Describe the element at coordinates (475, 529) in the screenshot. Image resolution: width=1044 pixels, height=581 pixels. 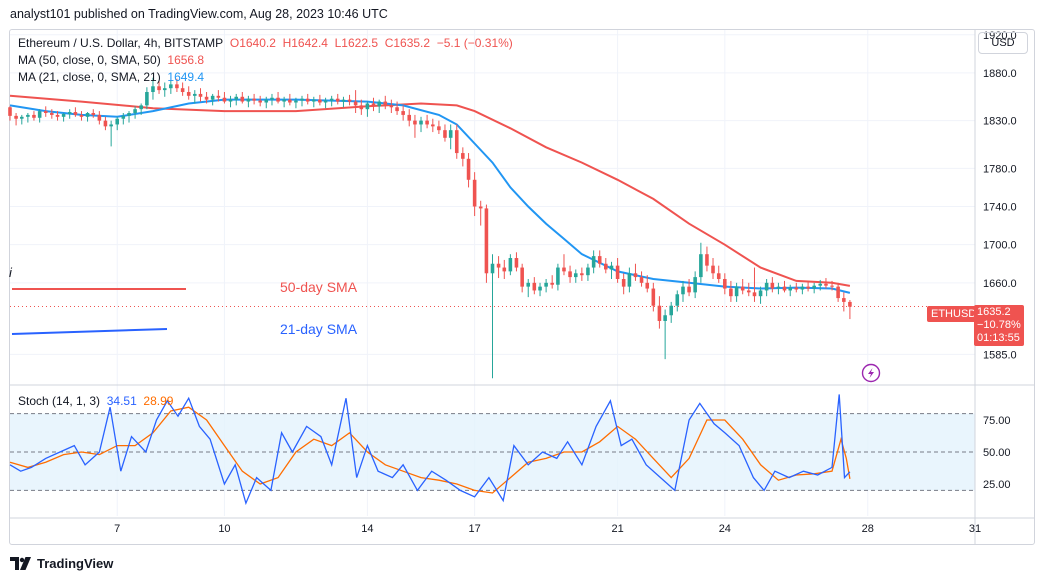
I see `time-tick-label: 17` at that location.